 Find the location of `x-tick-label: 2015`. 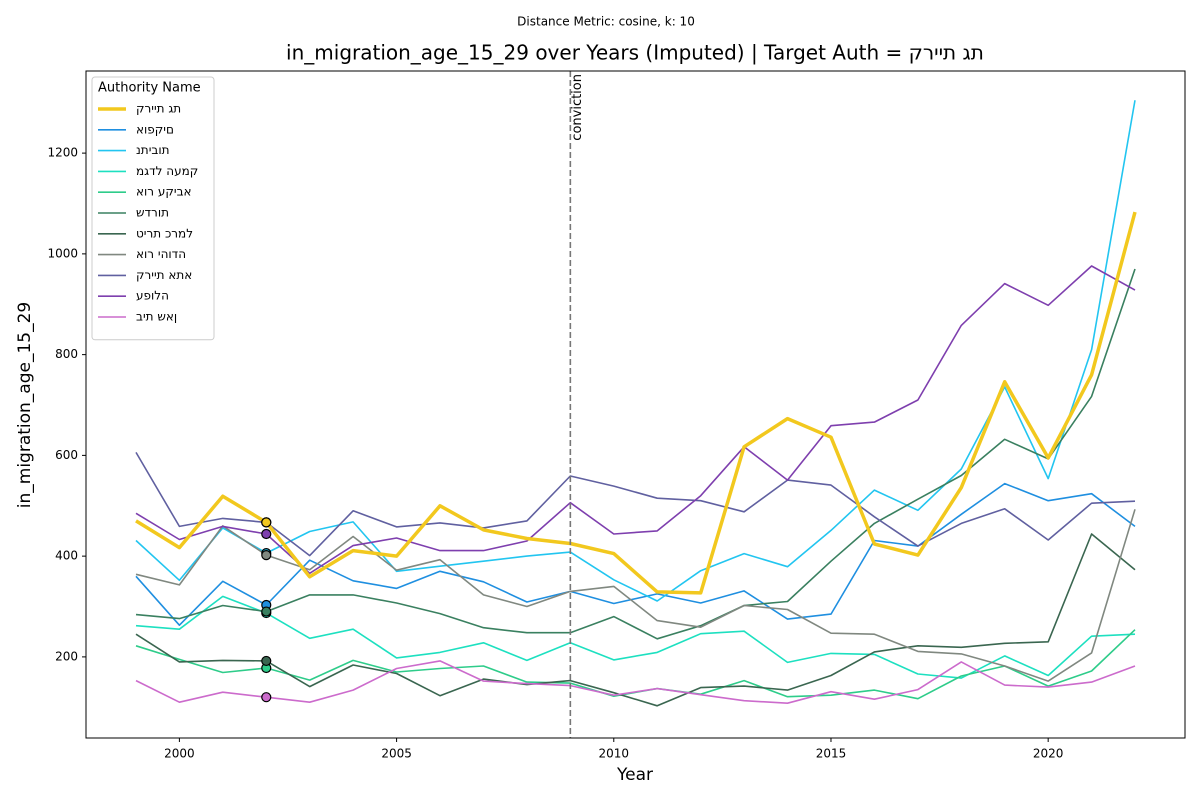

x-tick-label: 2015 is located at coordinates (831, 754).